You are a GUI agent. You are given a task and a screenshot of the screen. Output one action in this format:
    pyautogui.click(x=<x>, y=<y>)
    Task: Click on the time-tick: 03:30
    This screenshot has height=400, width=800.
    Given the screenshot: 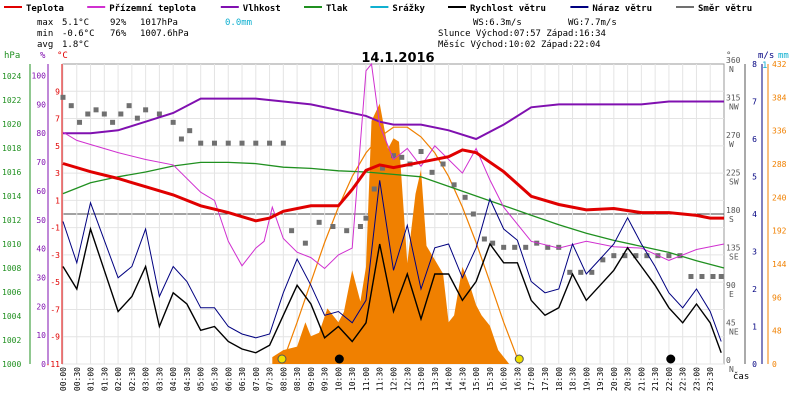 What is the action you would take?
    pyautogui.click(x=159, y=379)
    